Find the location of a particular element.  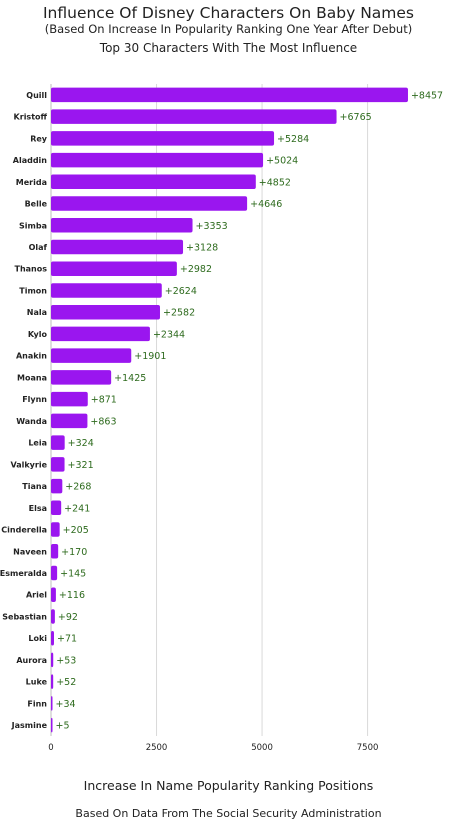

category-label: Aladdin is located at coordinates (30, 160).